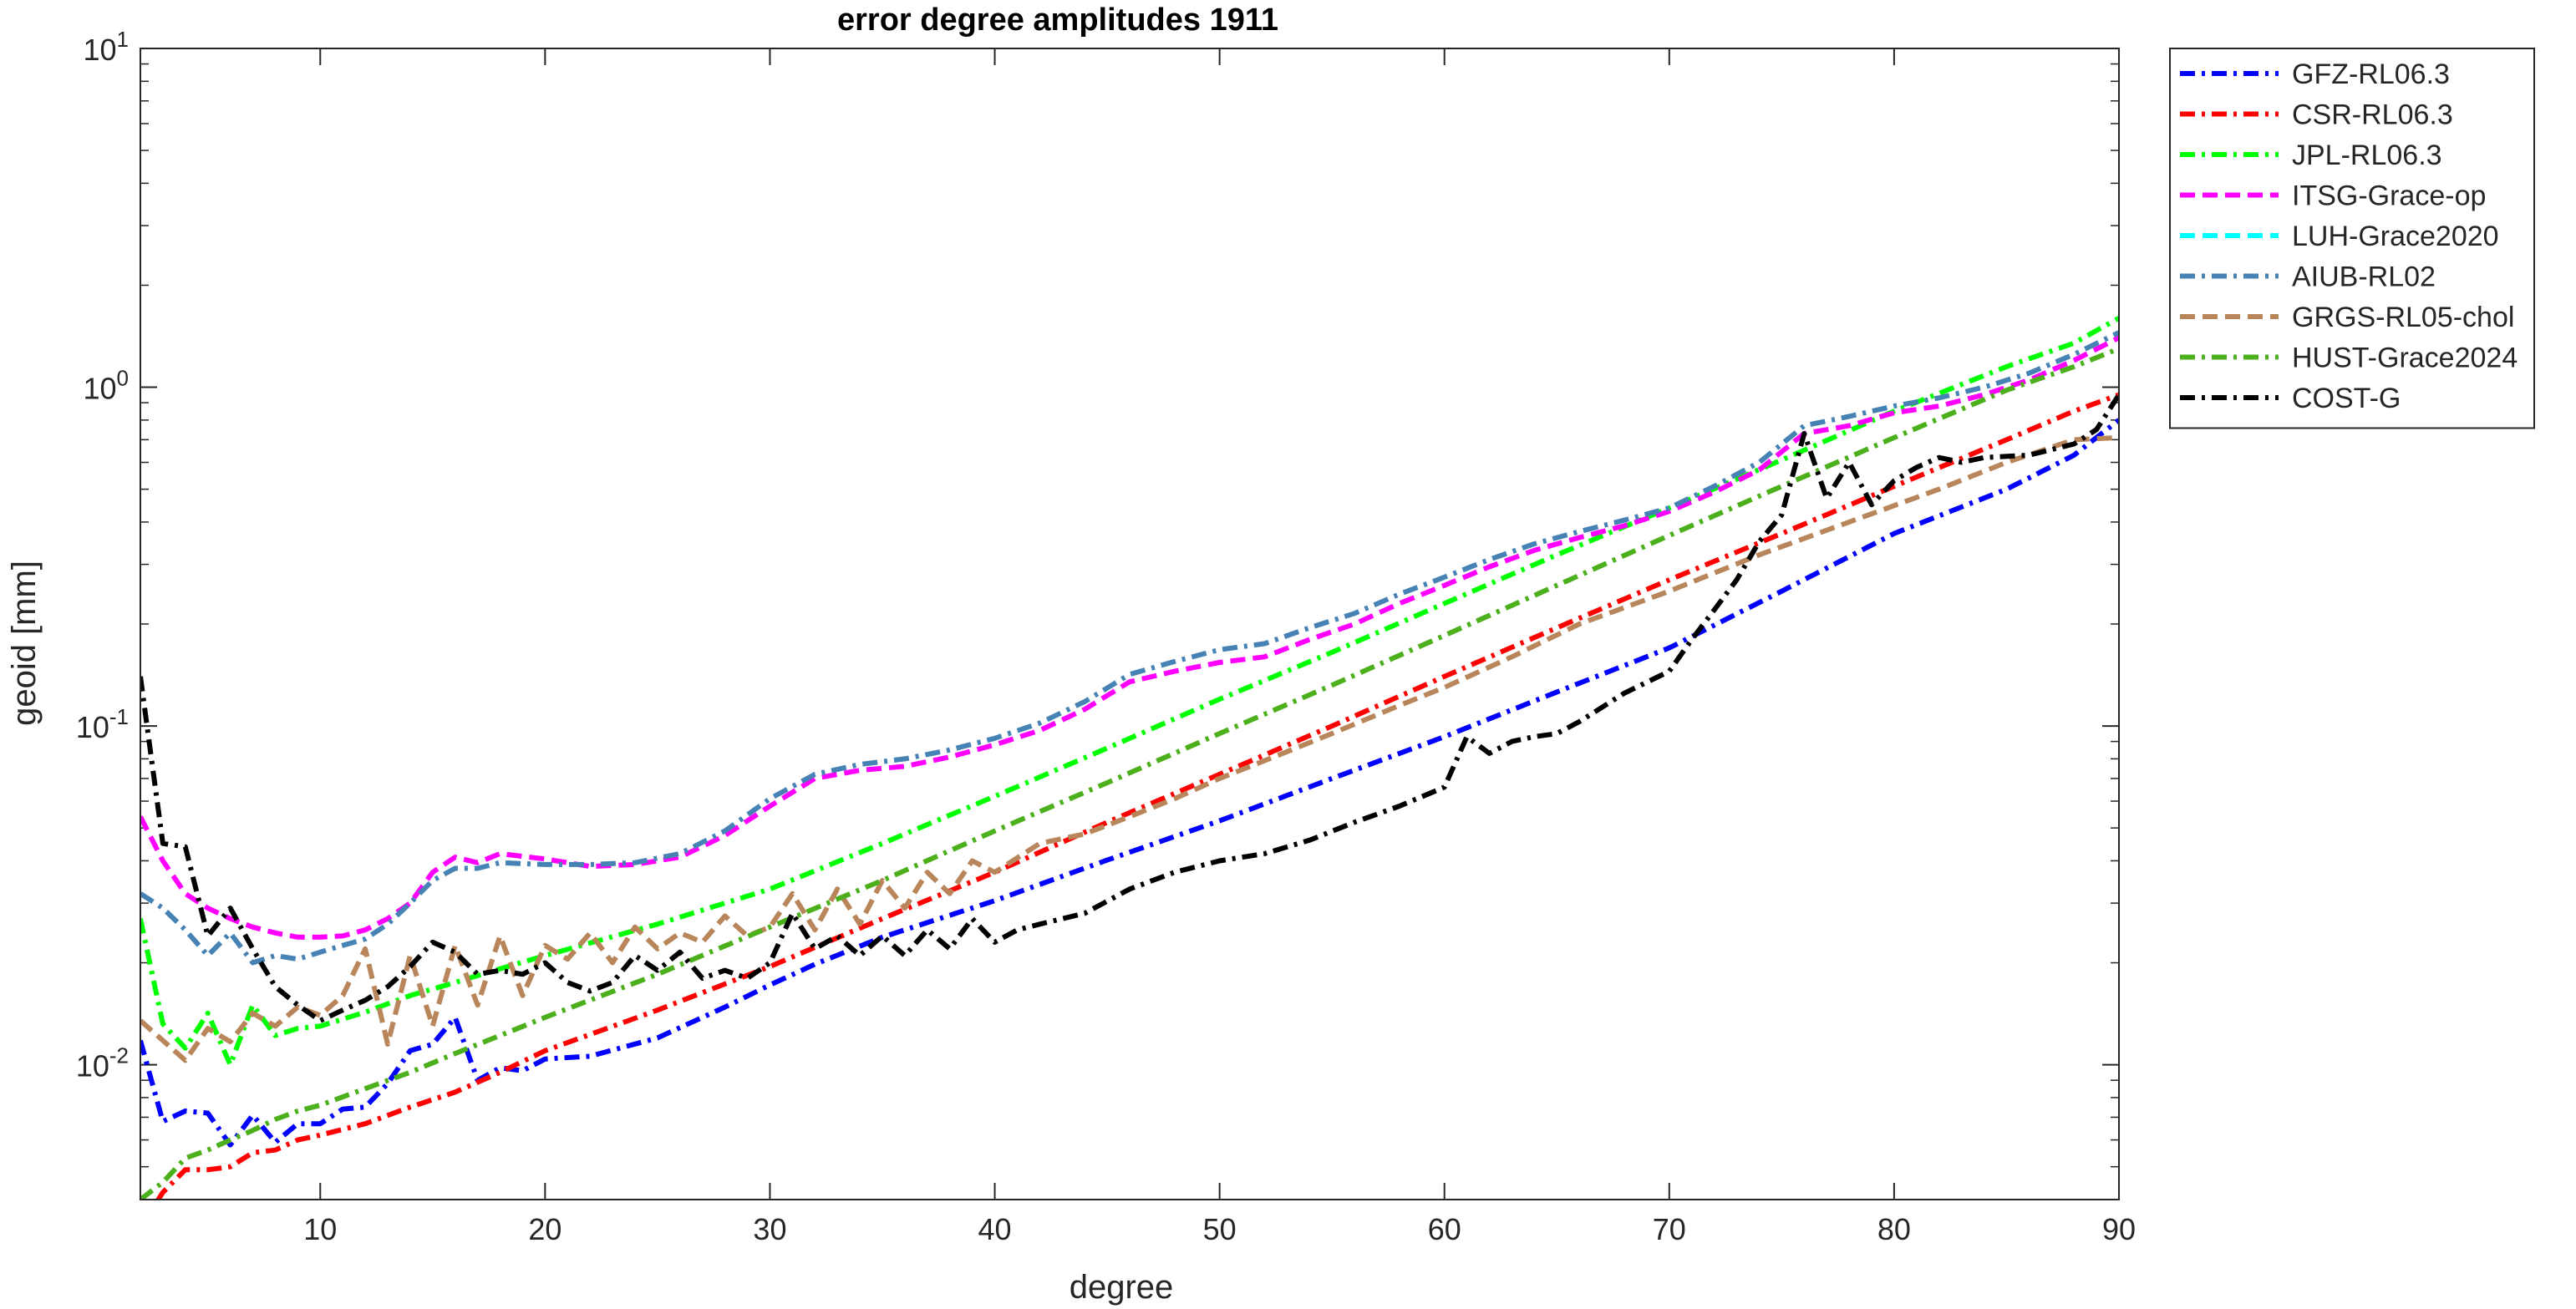 Image resolution: width=2576 pixels, height=1309 pixels. Describe the element at coordinates (2405, 358) in the screenshot. I see `legend-label: HUST-Grace2024` at that location.